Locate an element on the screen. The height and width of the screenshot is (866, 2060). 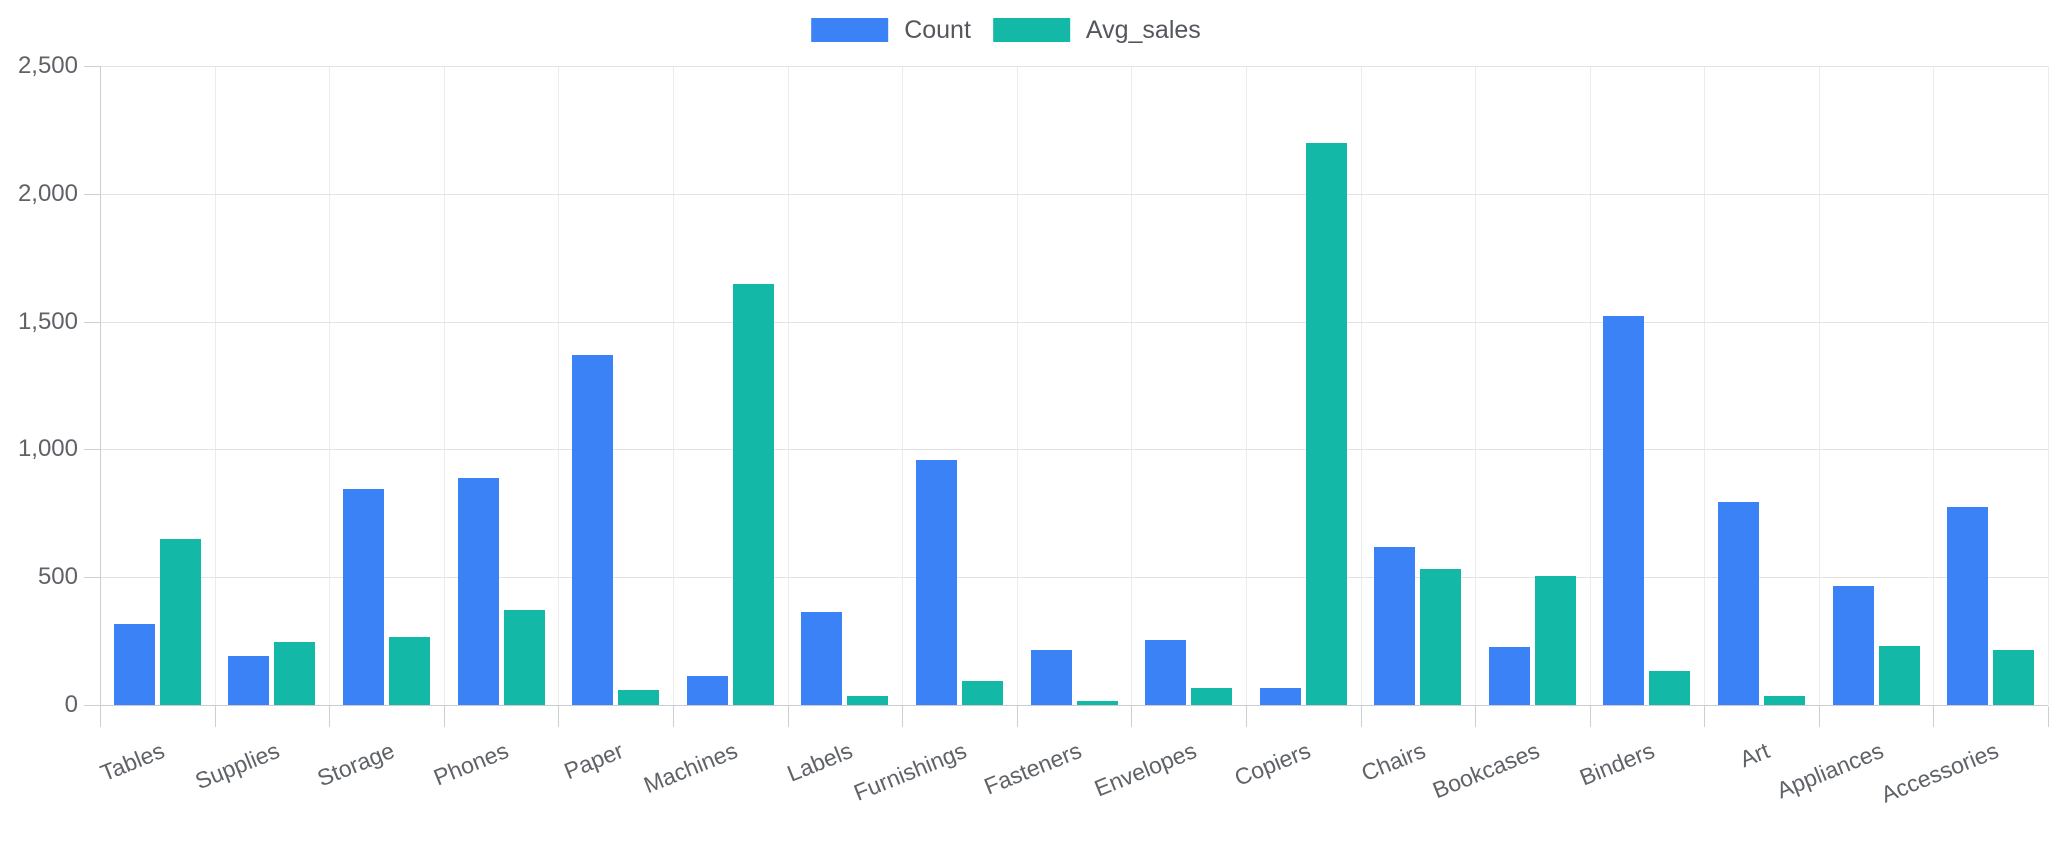
bar-avg-sales-binders is located at coordinates (1670, 687).